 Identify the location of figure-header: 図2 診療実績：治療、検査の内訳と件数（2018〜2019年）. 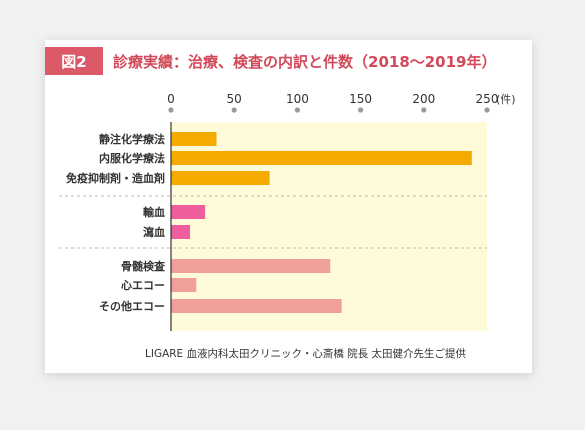
(288, 61).